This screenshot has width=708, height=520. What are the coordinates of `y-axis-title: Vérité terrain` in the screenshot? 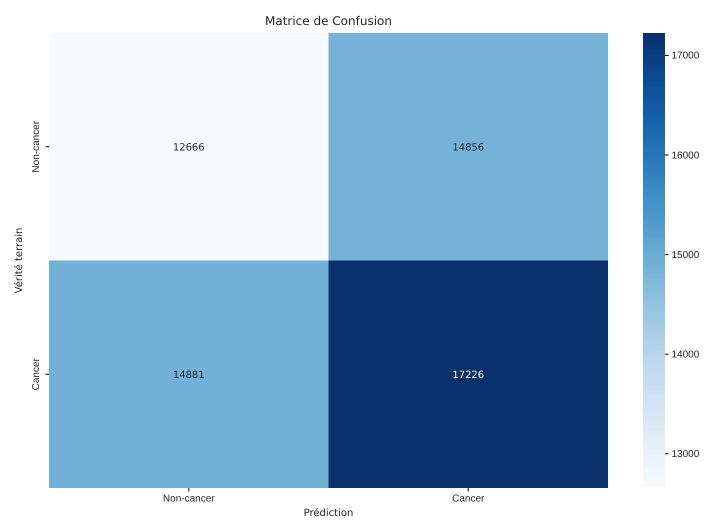 It's located at (19, 261).